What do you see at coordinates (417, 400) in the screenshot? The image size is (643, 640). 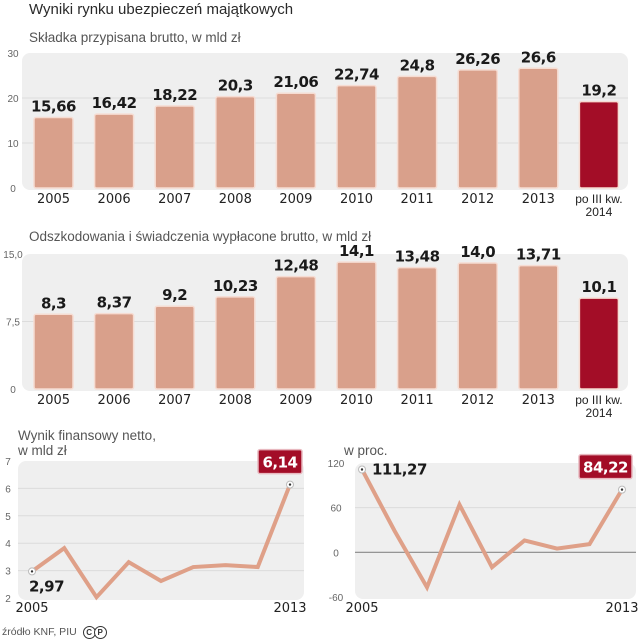 I see `chart2-category-label: 2011` at bounding box center [417, 400].